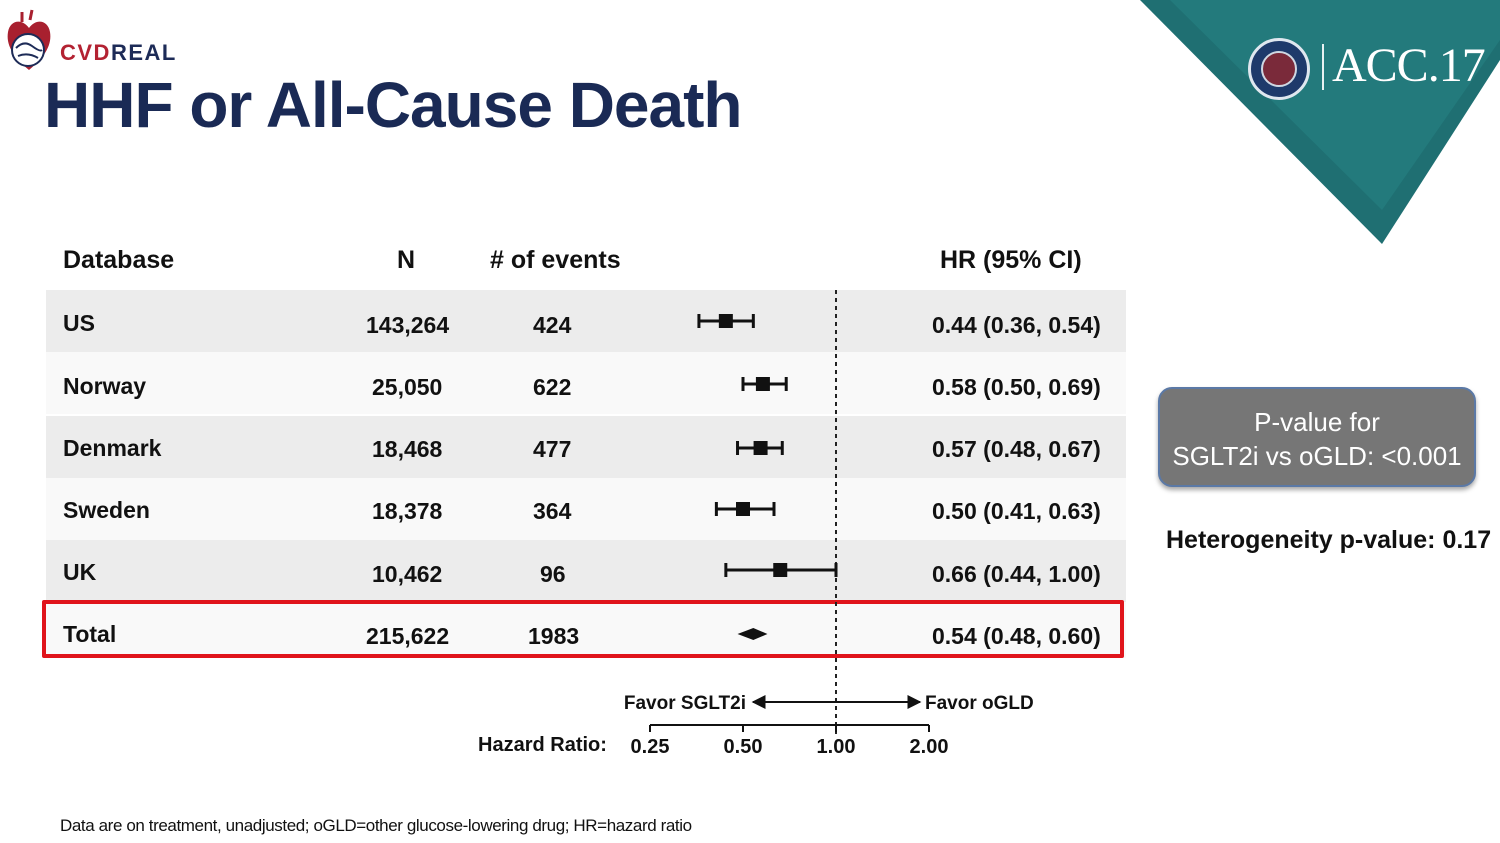 Image resolution: width=1500 pixels, height=843 pixels. I want to click on header-hr: HR (95% CI), so click(1011, 260).